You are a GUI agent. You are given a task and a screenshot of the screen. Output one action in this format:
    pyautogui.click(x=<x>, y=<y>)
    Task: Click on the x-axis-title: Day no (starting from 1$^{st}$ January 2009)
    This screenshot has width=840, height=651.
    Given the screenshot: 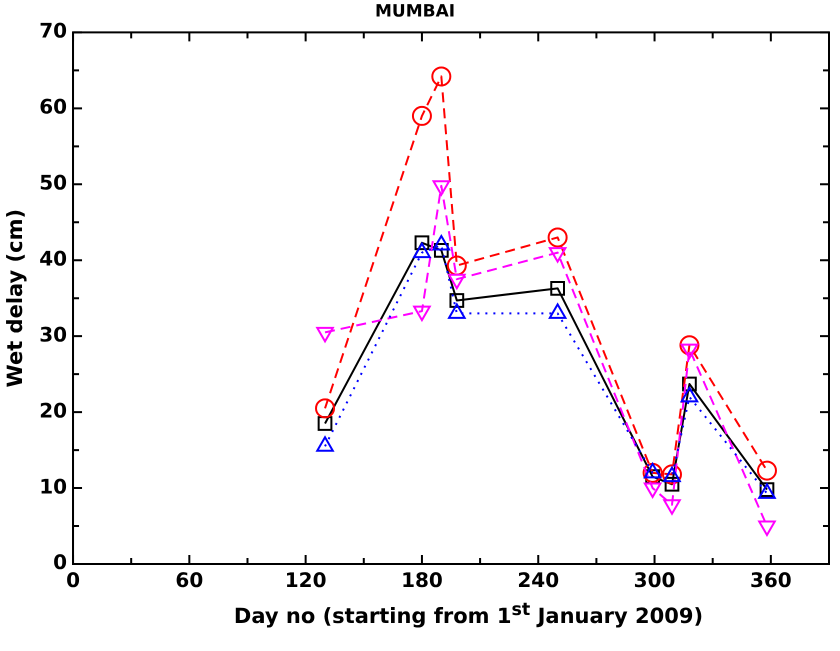 What is the action you would take?
    pyautogui.click(x=468, y=614)
    